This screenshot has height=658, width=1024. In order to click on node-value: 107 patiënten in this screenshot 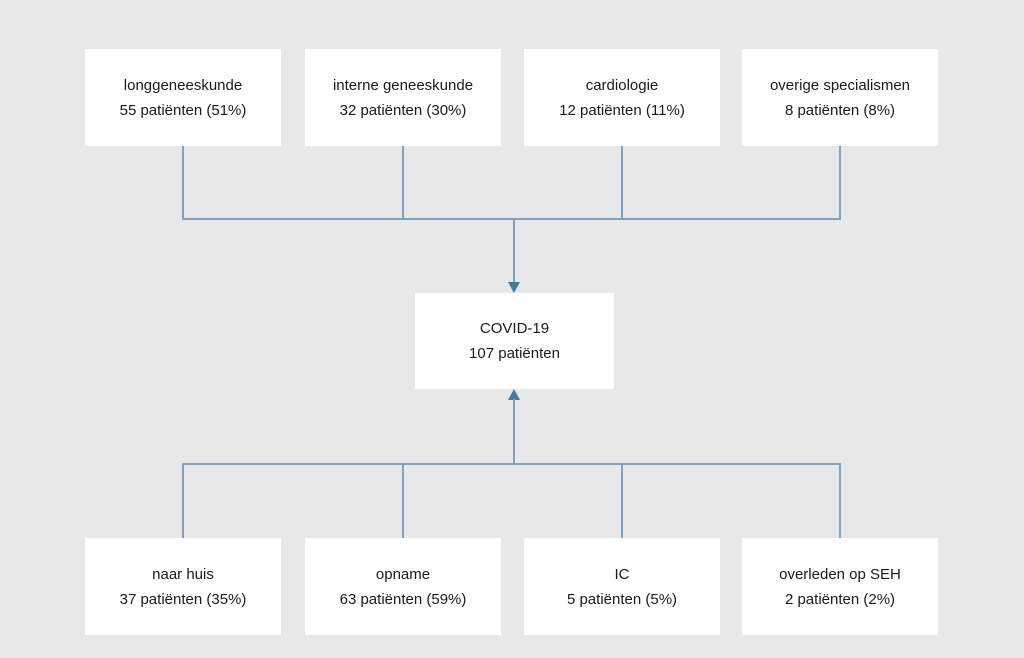, I will do `click(514, 353)`.